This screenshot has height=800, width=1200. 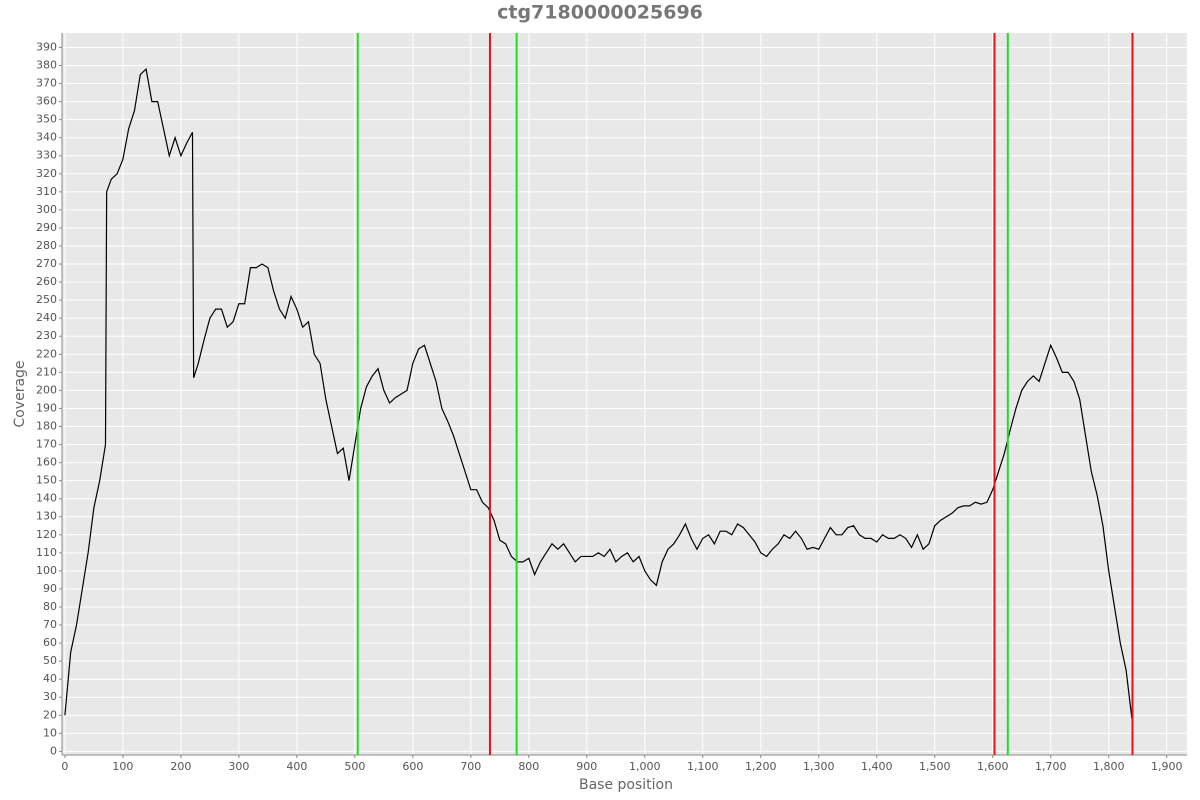 What do you see at coordinates (180, 766) in the screenshot?
I see `x-tick-label: 200` at bounding box center [180, 766].